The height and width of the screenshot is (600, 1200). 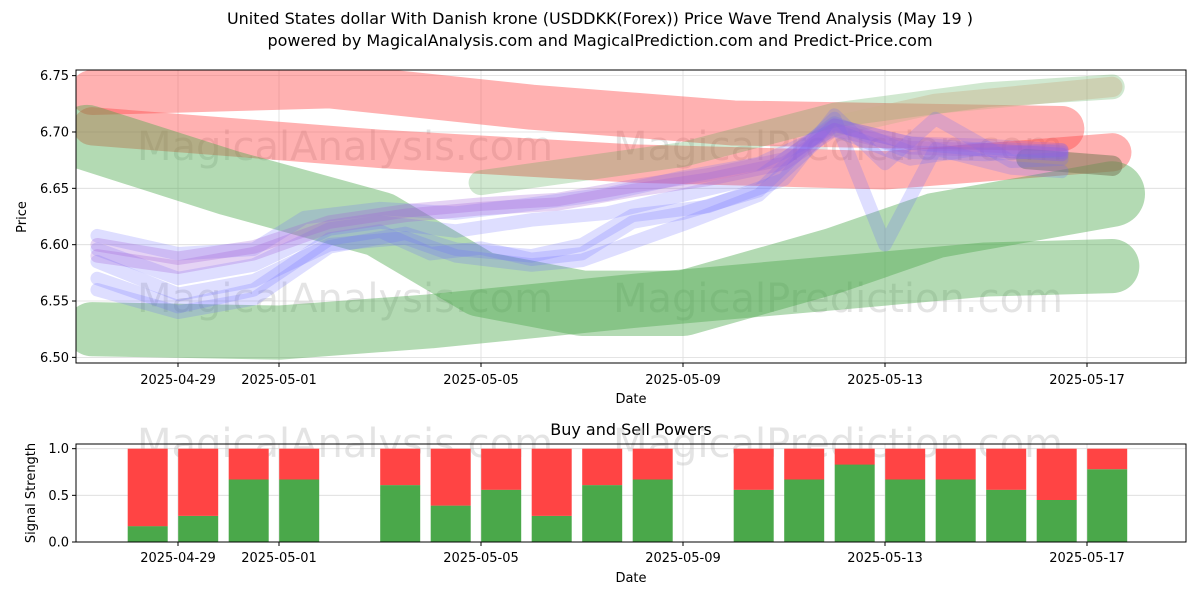 What do you see at coordinates (973, 106) in the screenshot?
I see `tan-upper-trend` at bounding box center [973, 106].